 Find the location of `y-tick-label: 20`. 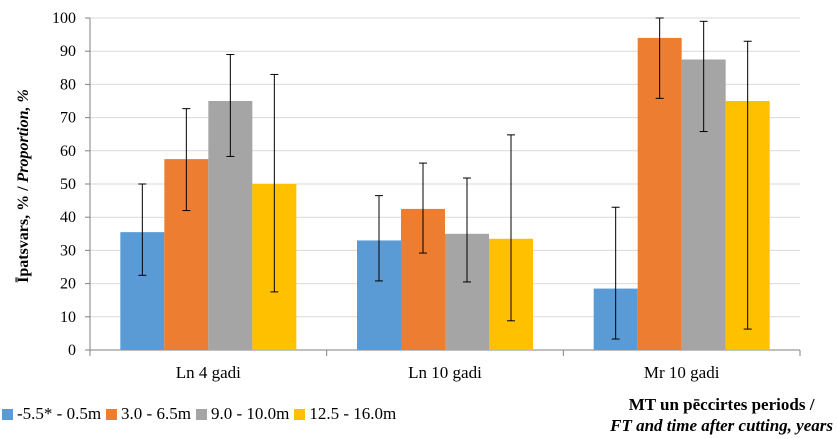

y-tick-label: 20 is located at coordinates (68, 284).